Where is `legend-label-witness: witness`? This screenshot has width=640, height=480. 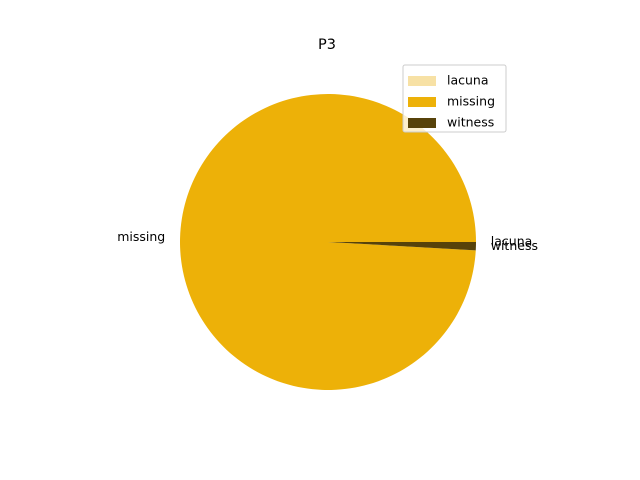 legend-label-witness: witness is located at coordinates (470, 122).